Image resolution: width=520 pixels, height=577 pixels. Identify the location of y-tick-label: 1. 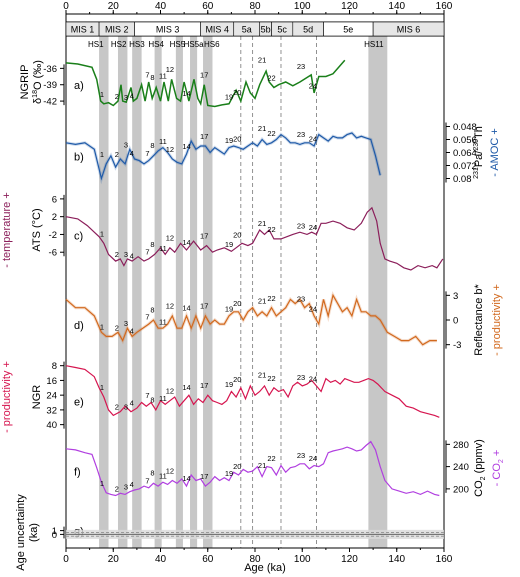
(54, 531).